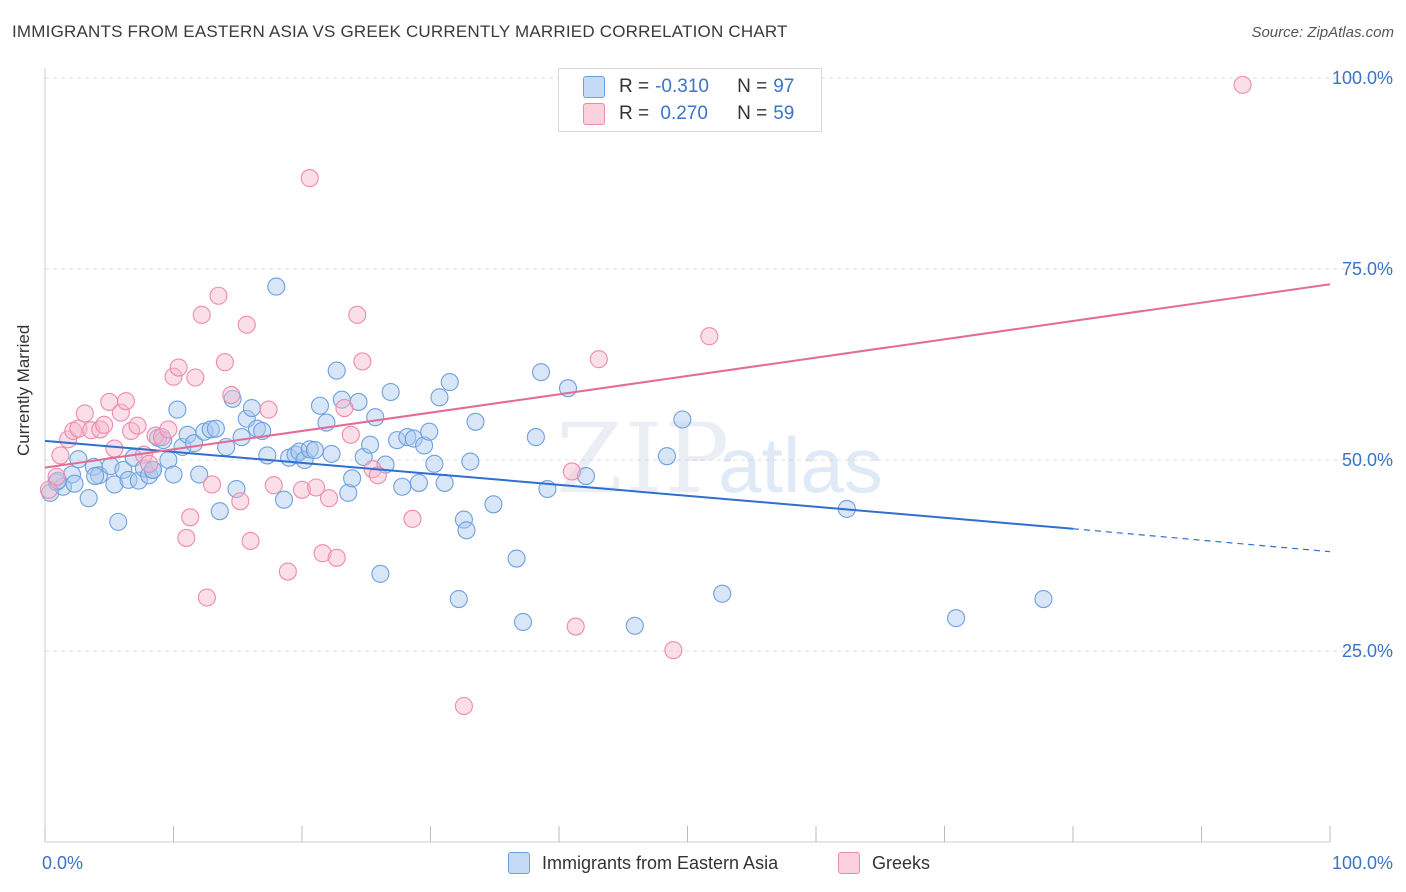 This screenshot has height=892, width=1406. Describe the element at coordinates (23, 390) in the screenshot. I see `y-axis-label: Currently Married` at that location.